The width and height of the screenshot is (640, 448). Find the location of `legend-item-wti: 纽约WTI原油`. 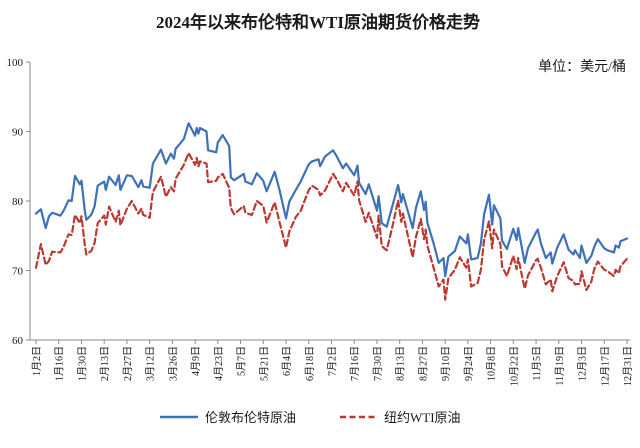

legend-item-wti: 纽约WTI原油 is located at coordinates (400, 417).